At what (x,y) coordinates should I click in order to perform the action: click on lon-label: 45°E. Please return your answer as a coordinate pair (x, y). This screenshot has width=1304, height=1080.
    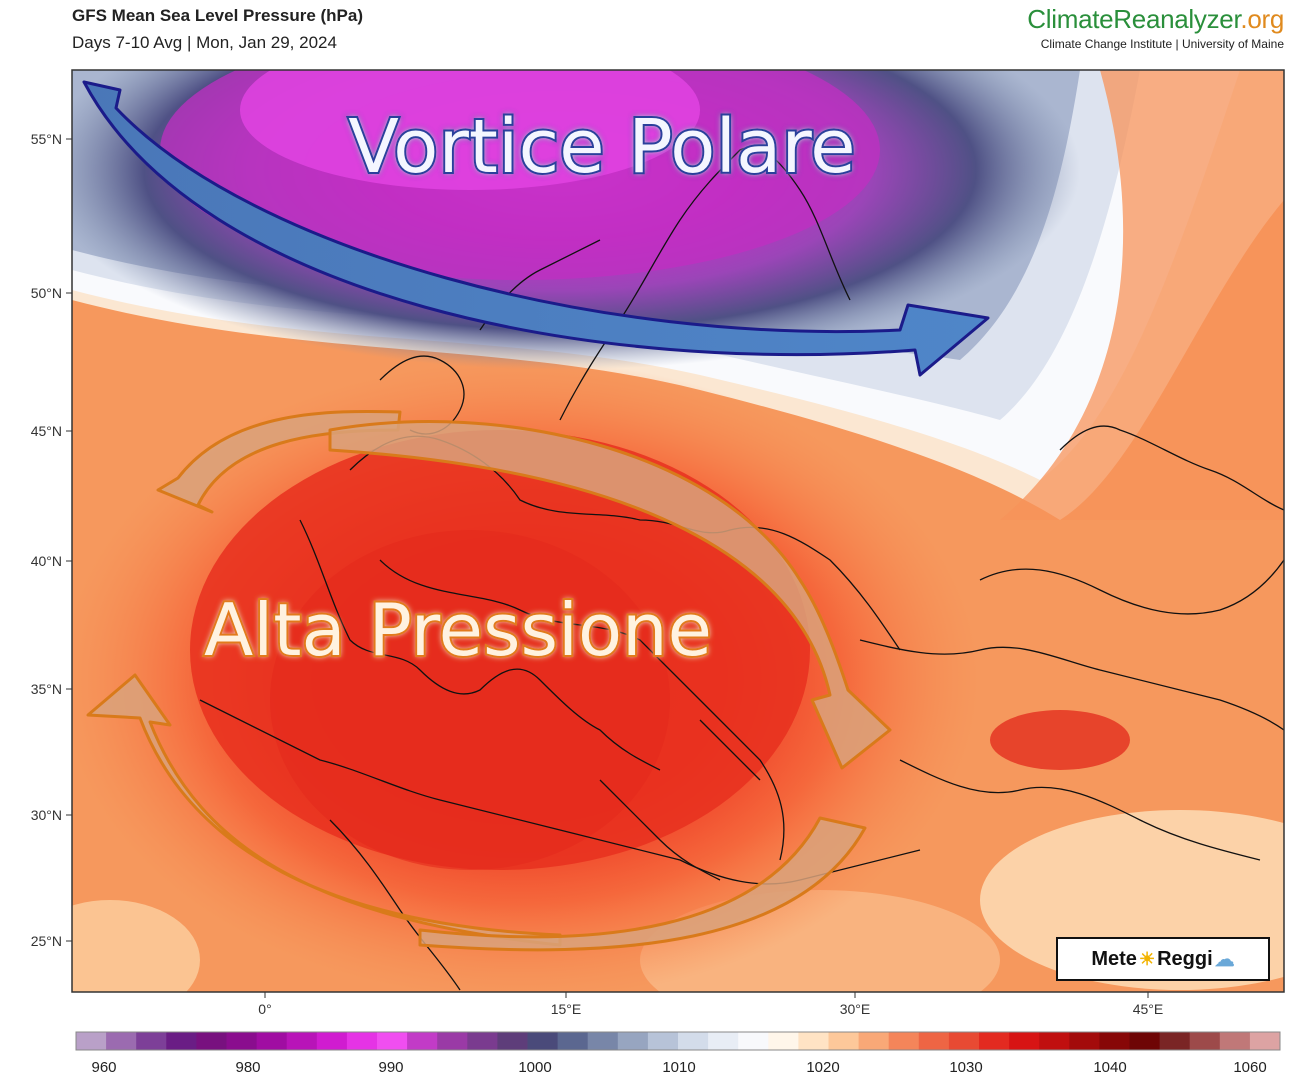
    Looking at the image, I should click on (1148, 1009).